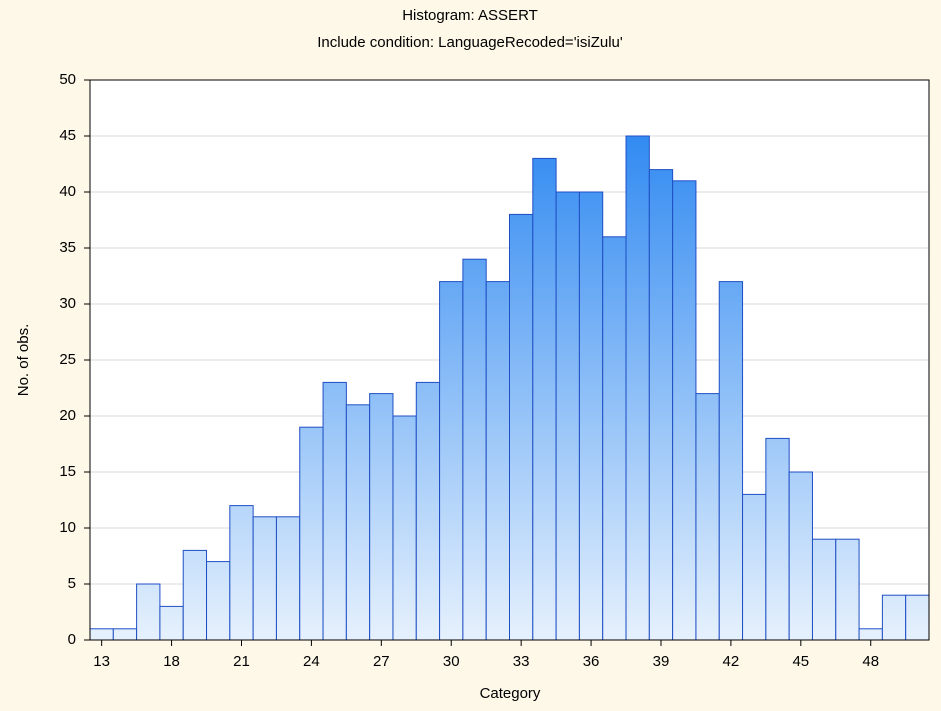 Image resolution: width=941 pixels, height=711 pixels. Describe the element at coordinates (72, 639) in the screenshot. I see `y-tick-label: 0` at that location.